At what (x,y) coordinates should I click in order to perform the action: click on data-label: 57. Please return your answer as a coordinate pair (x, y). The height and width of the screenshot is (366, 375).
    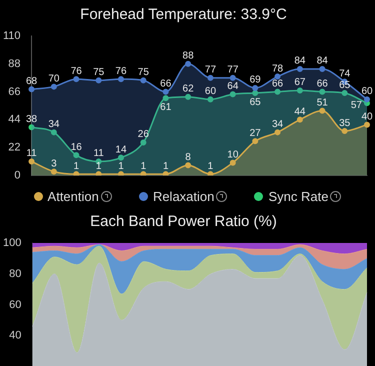
    Looking at the image, I should click on (356, 105).